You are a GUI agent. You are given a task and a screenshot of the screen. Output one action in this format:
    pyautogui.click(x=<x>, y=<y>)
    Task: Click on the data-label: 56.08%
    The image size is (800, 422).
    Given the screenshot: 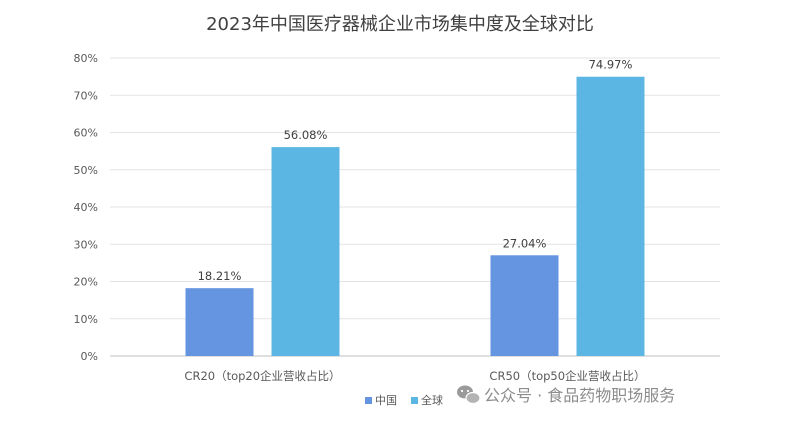 What is the action you would take?
    pyautogui.click(x=306, y=135)
    